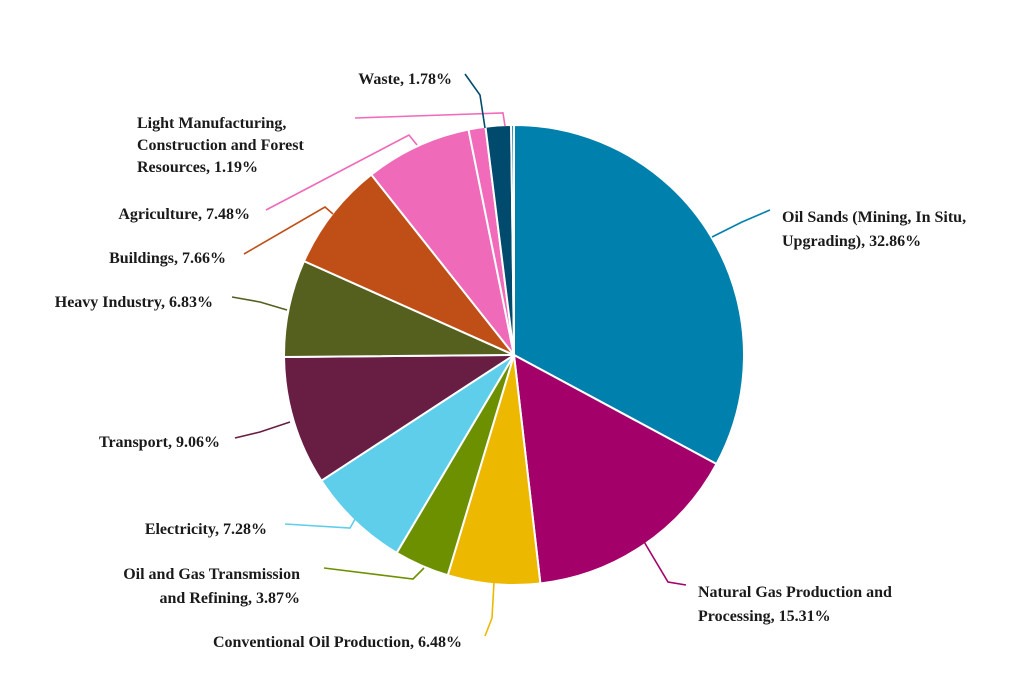 The height and width of the screenshot is (683, 1024). Describe the element at coordinates (211, 574) in the screenshot. I see `slice-label: Oil and Gas Transmission` at that location.